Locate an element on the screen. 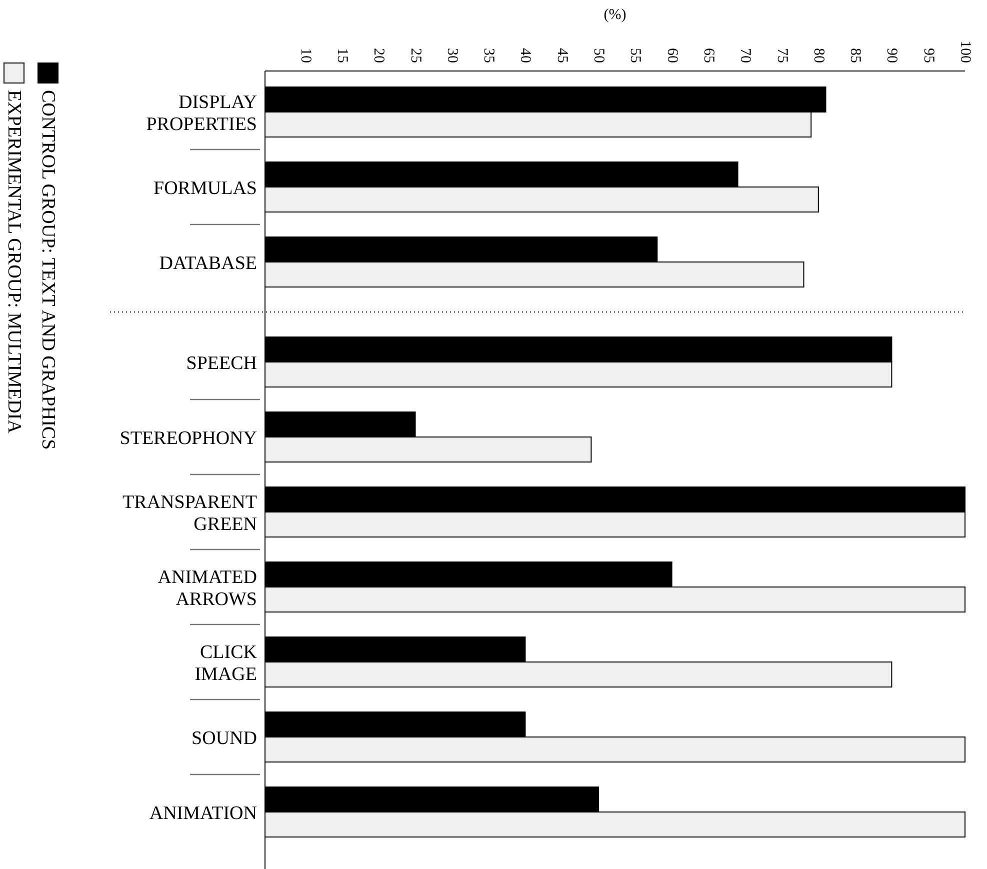  x-tick-label: 30 is located at coordinates (452, 55).